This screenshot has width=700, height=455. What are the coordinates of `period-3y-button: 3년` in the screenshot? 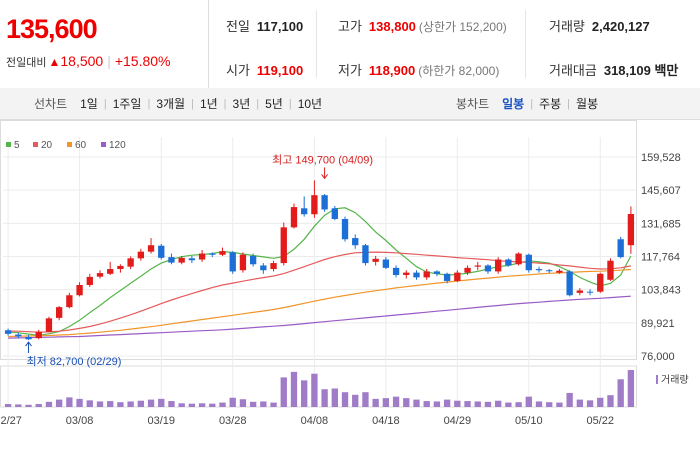 It's located at (241, 104).